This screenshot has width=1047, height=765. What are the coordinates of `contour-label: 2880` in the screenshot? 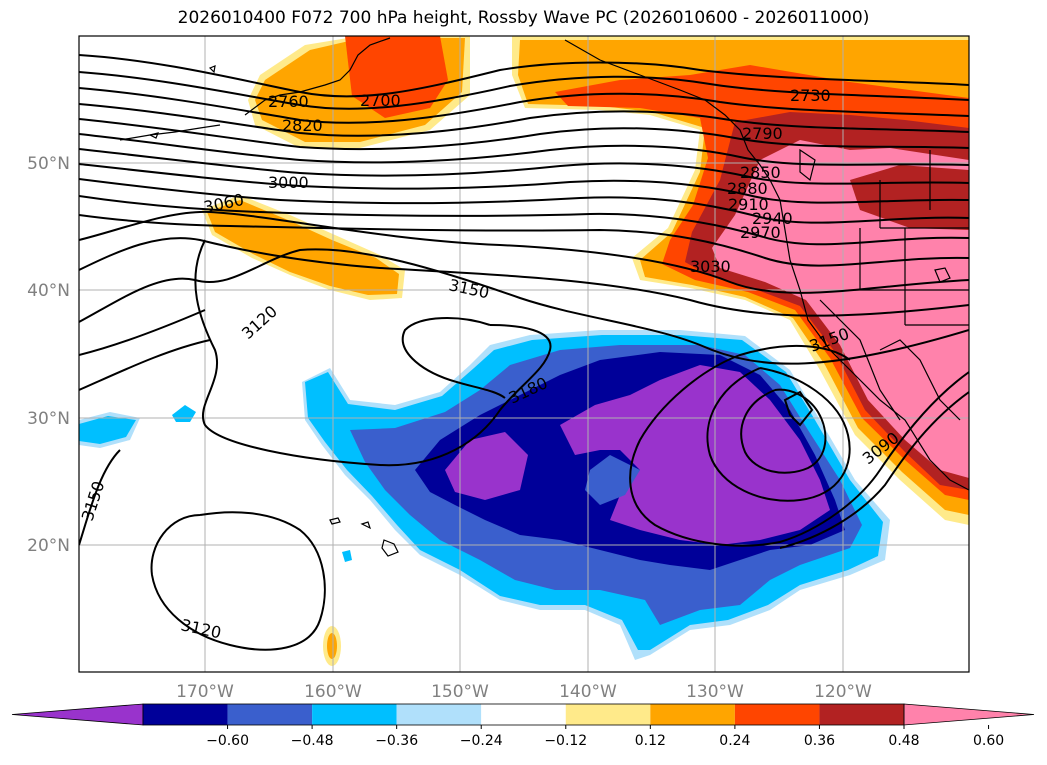 It's located at (747, 188).